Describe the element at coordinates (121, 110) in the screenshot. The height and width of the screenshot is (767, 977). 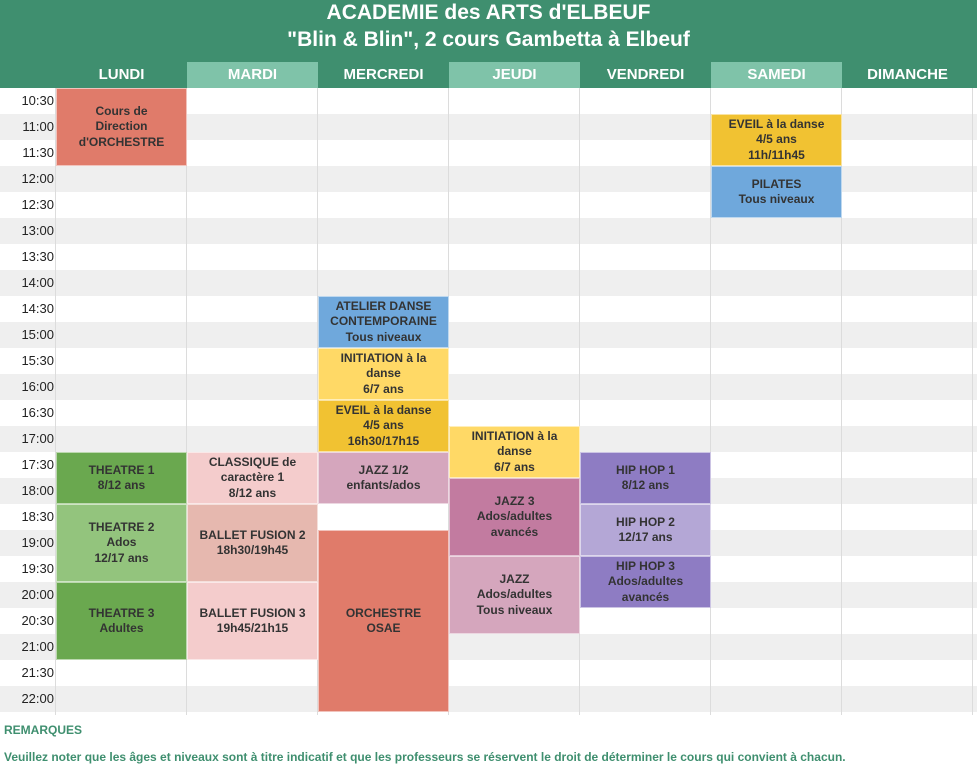
I see `course-text: Cours de` at that location.